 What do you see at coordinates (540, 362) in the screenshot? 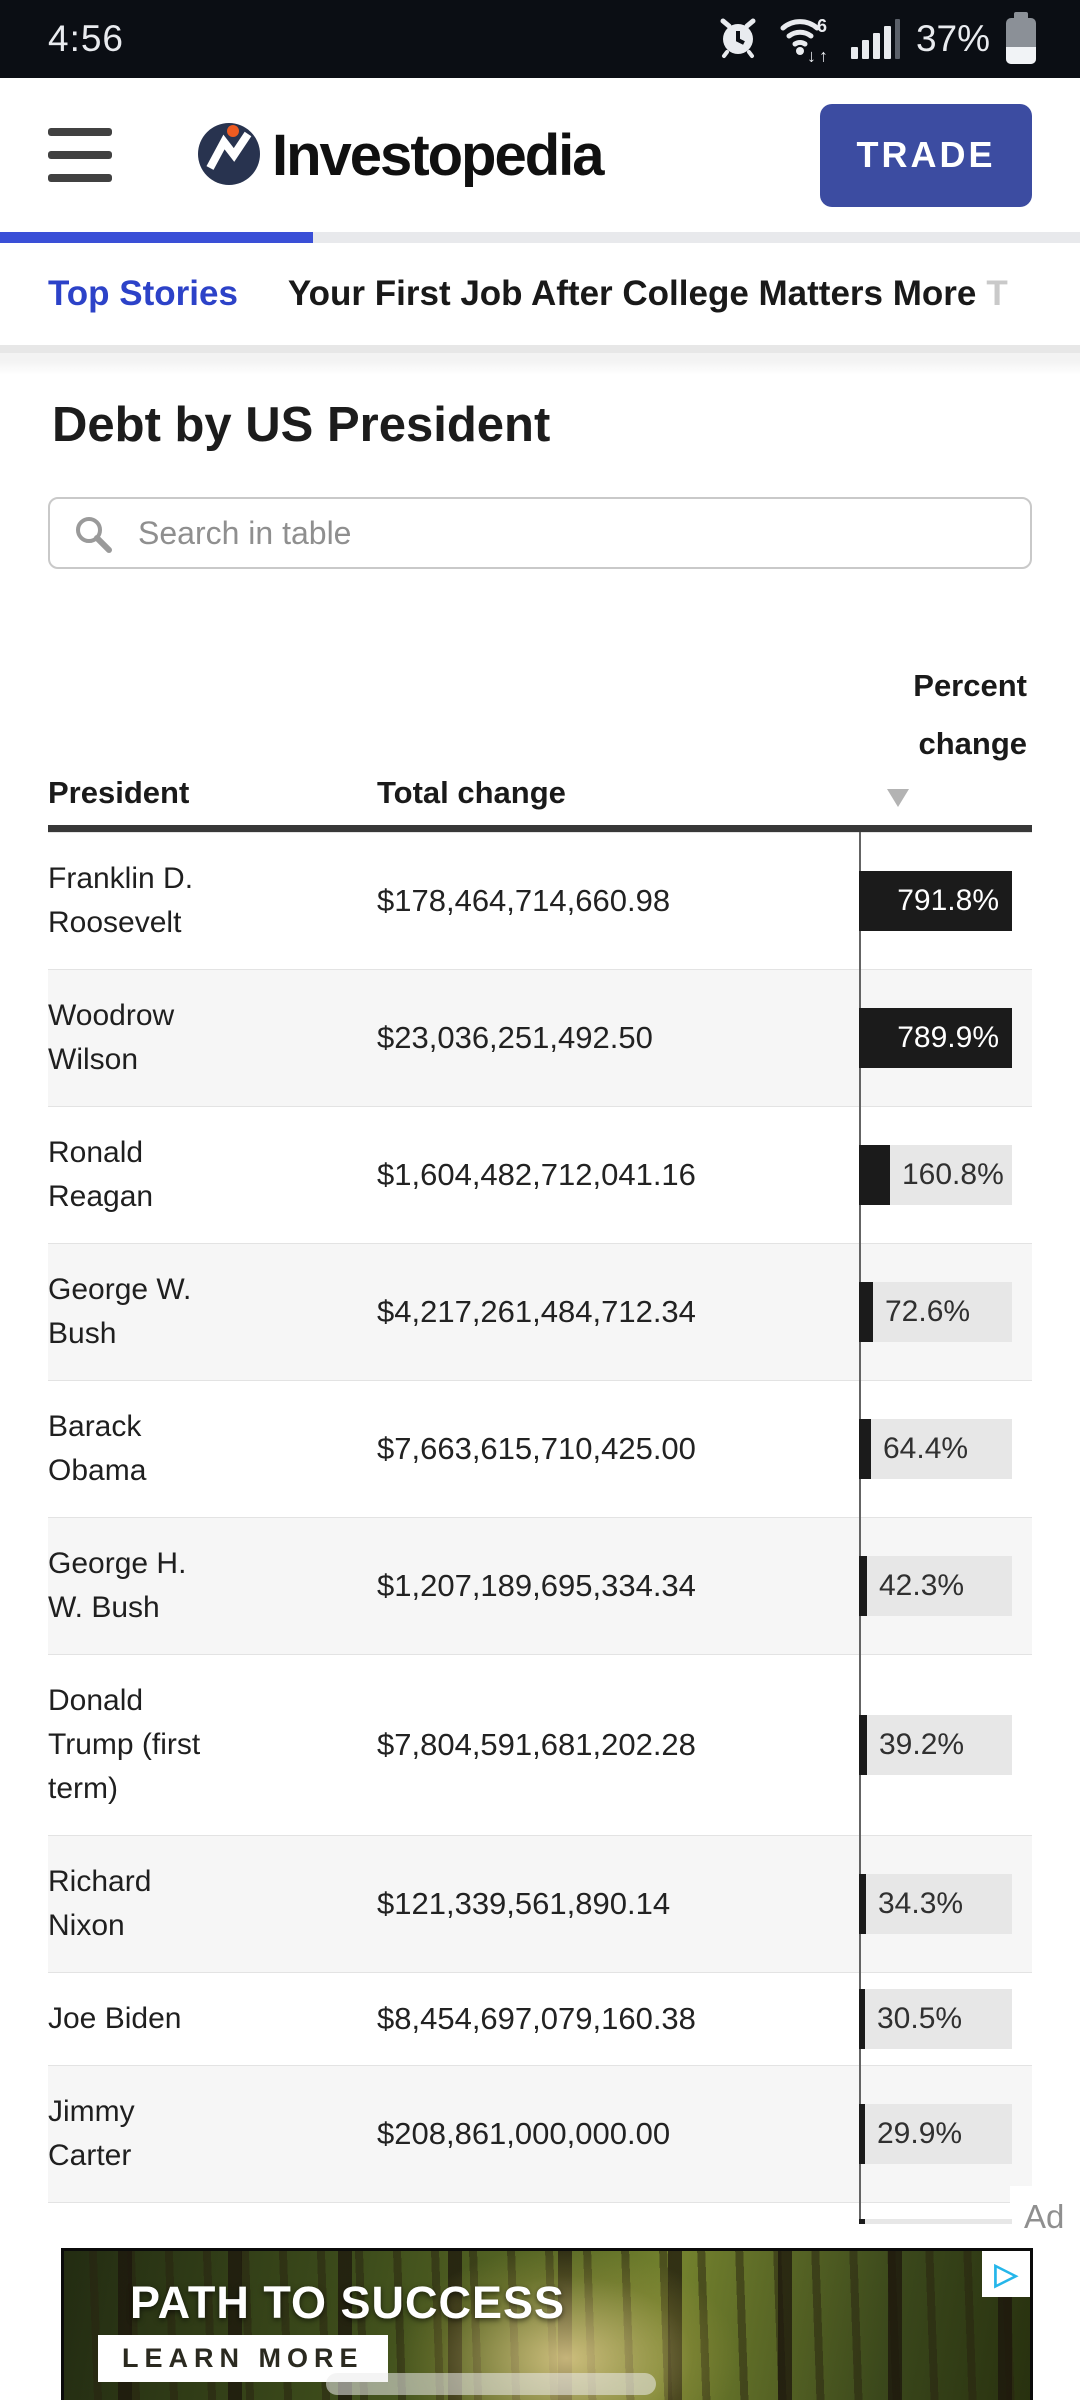
I see `section-divider` at bounding box center [540, 362].